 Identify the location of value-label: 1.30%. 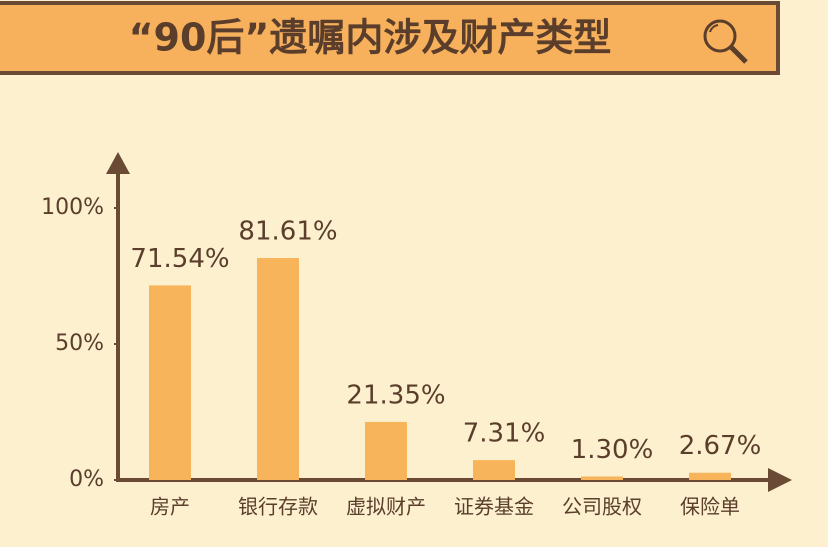
(612, 450).